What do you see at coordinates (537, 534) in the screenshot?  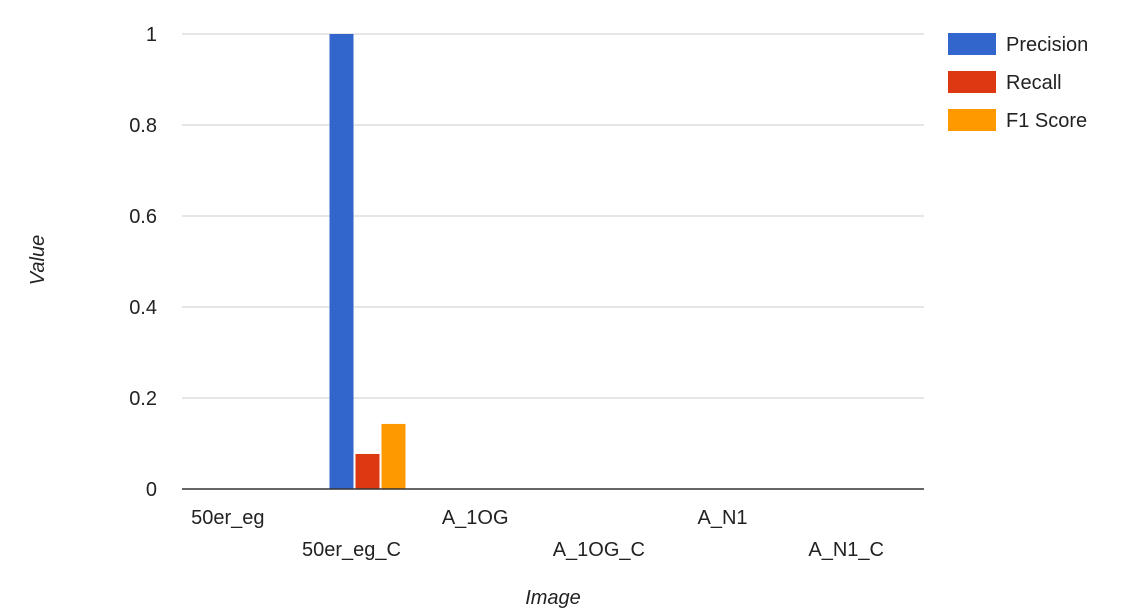 I see `x-tick-labels: 50er_eg 50er_eg_C A_1OG A_1OG_C A_N1 A_N1_C` at bounding box center [537, 534].